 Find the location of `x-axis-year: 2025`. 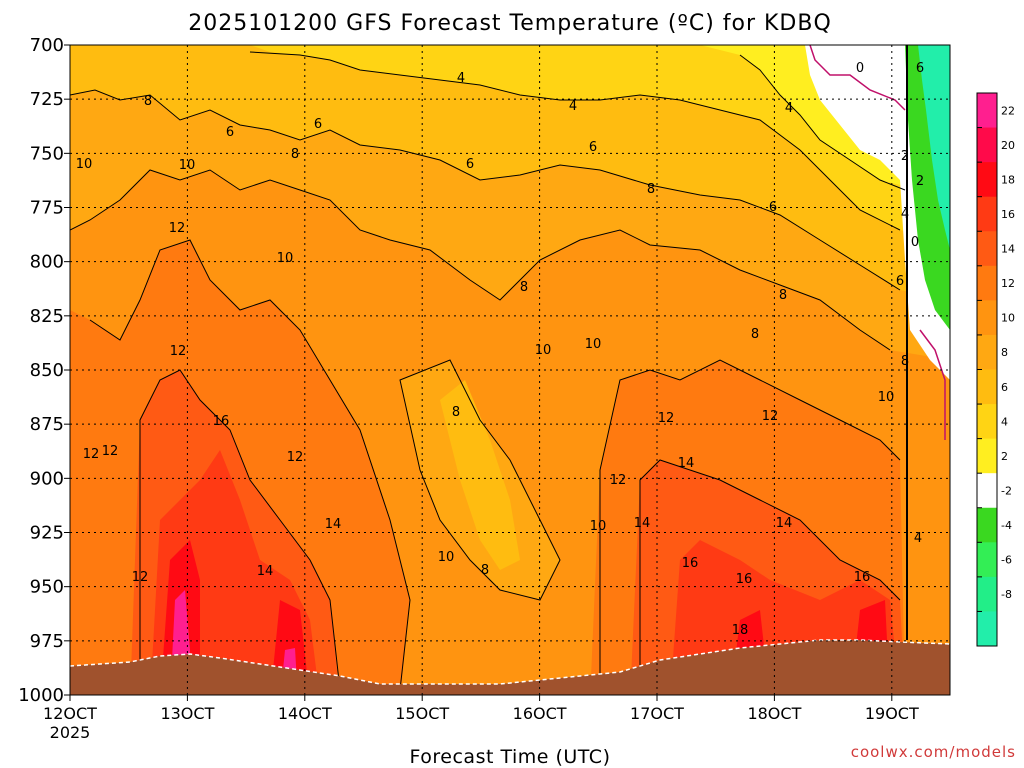

x-axis-year: 2025 is located at coordinates (70, 732).